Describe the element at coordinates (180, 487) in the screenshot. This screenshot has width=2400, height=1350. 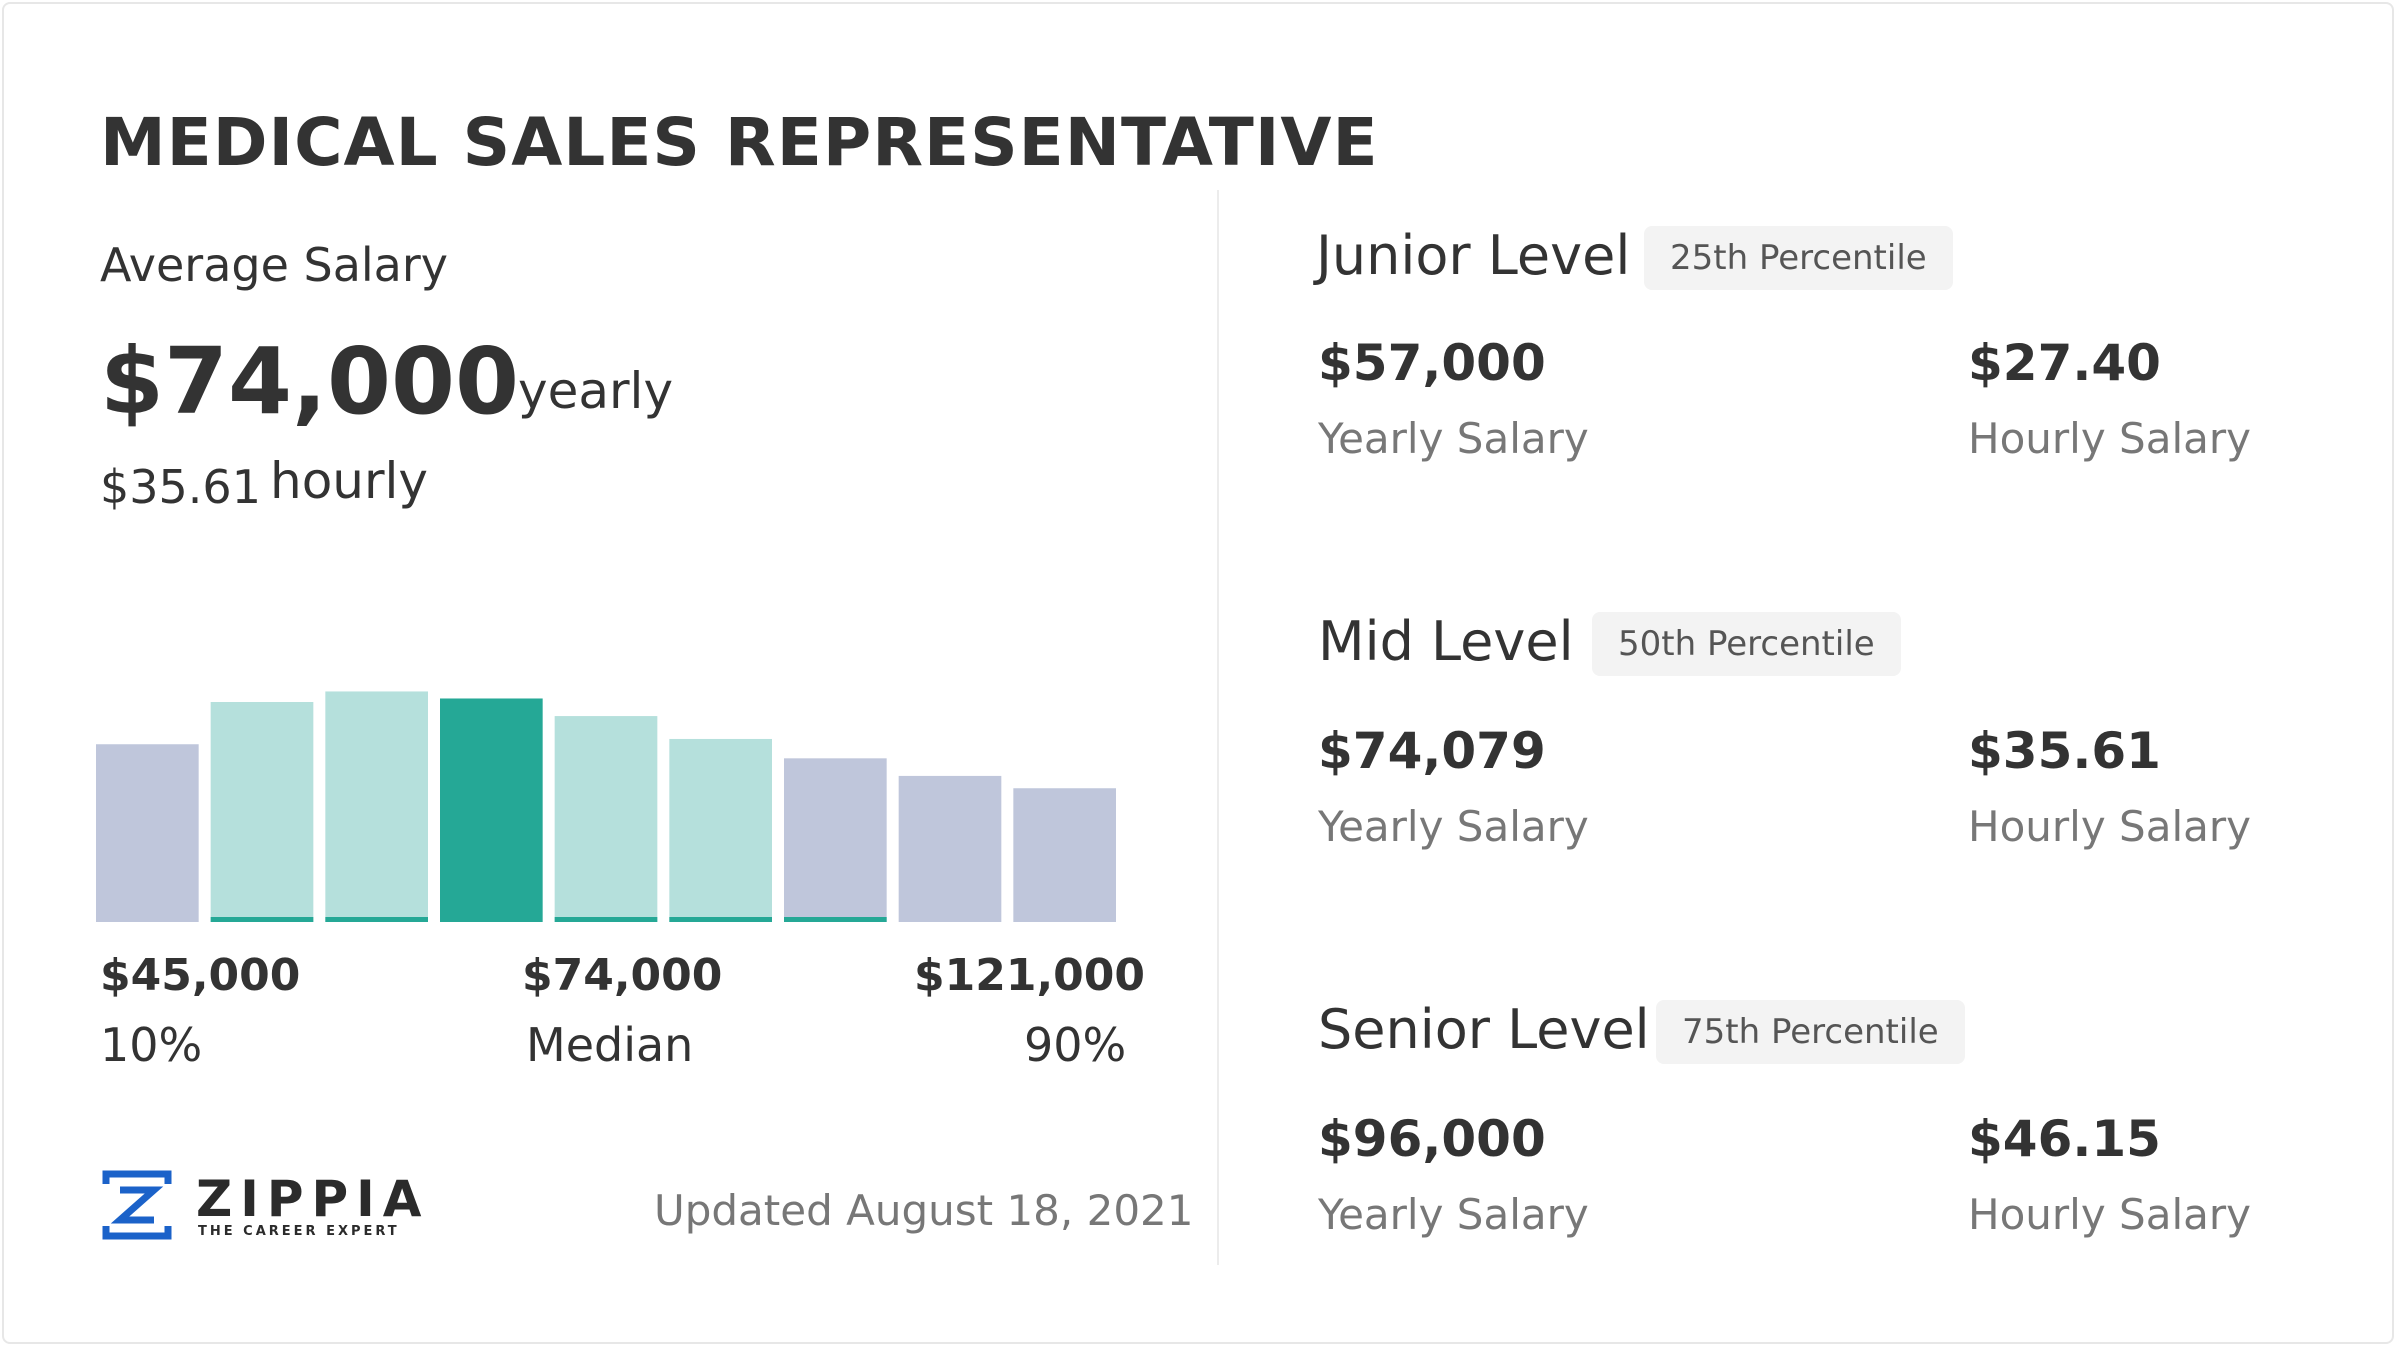
I see `average-hourly-value: $35.61` at that location.